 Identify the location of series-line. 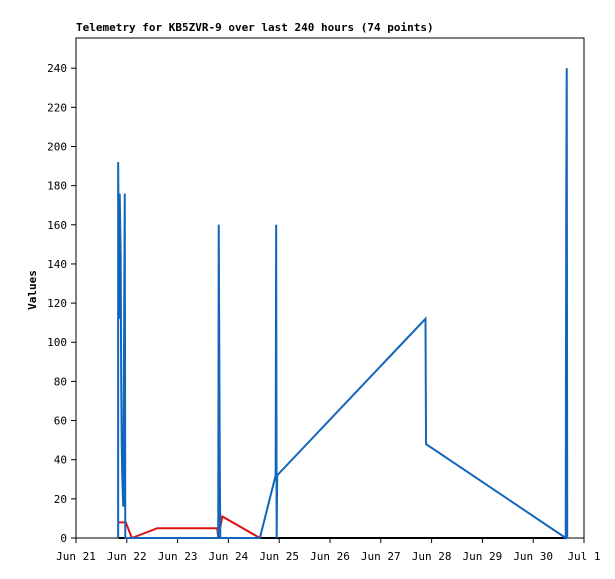
(189, 527).